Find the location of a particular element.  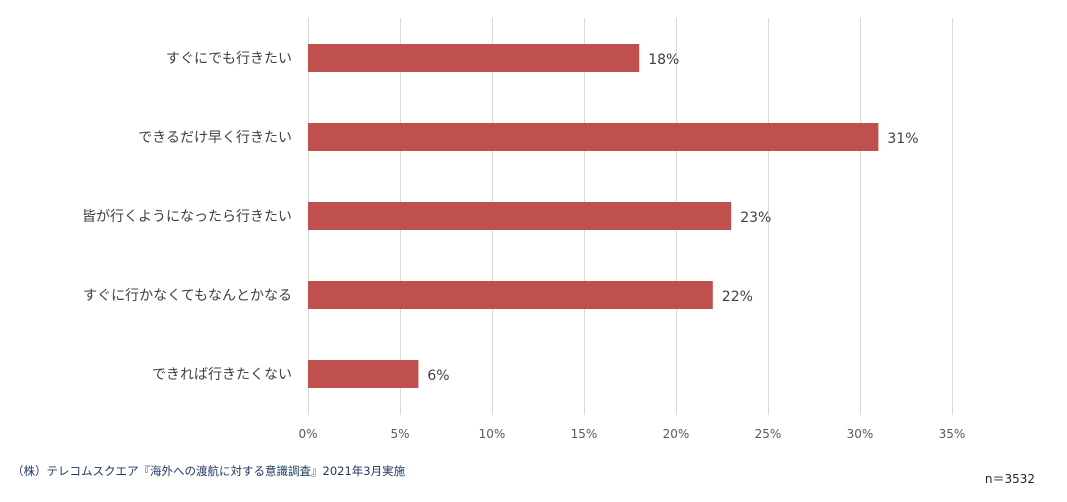

x-tick-label: 0% is located at coordinates (307, 434).